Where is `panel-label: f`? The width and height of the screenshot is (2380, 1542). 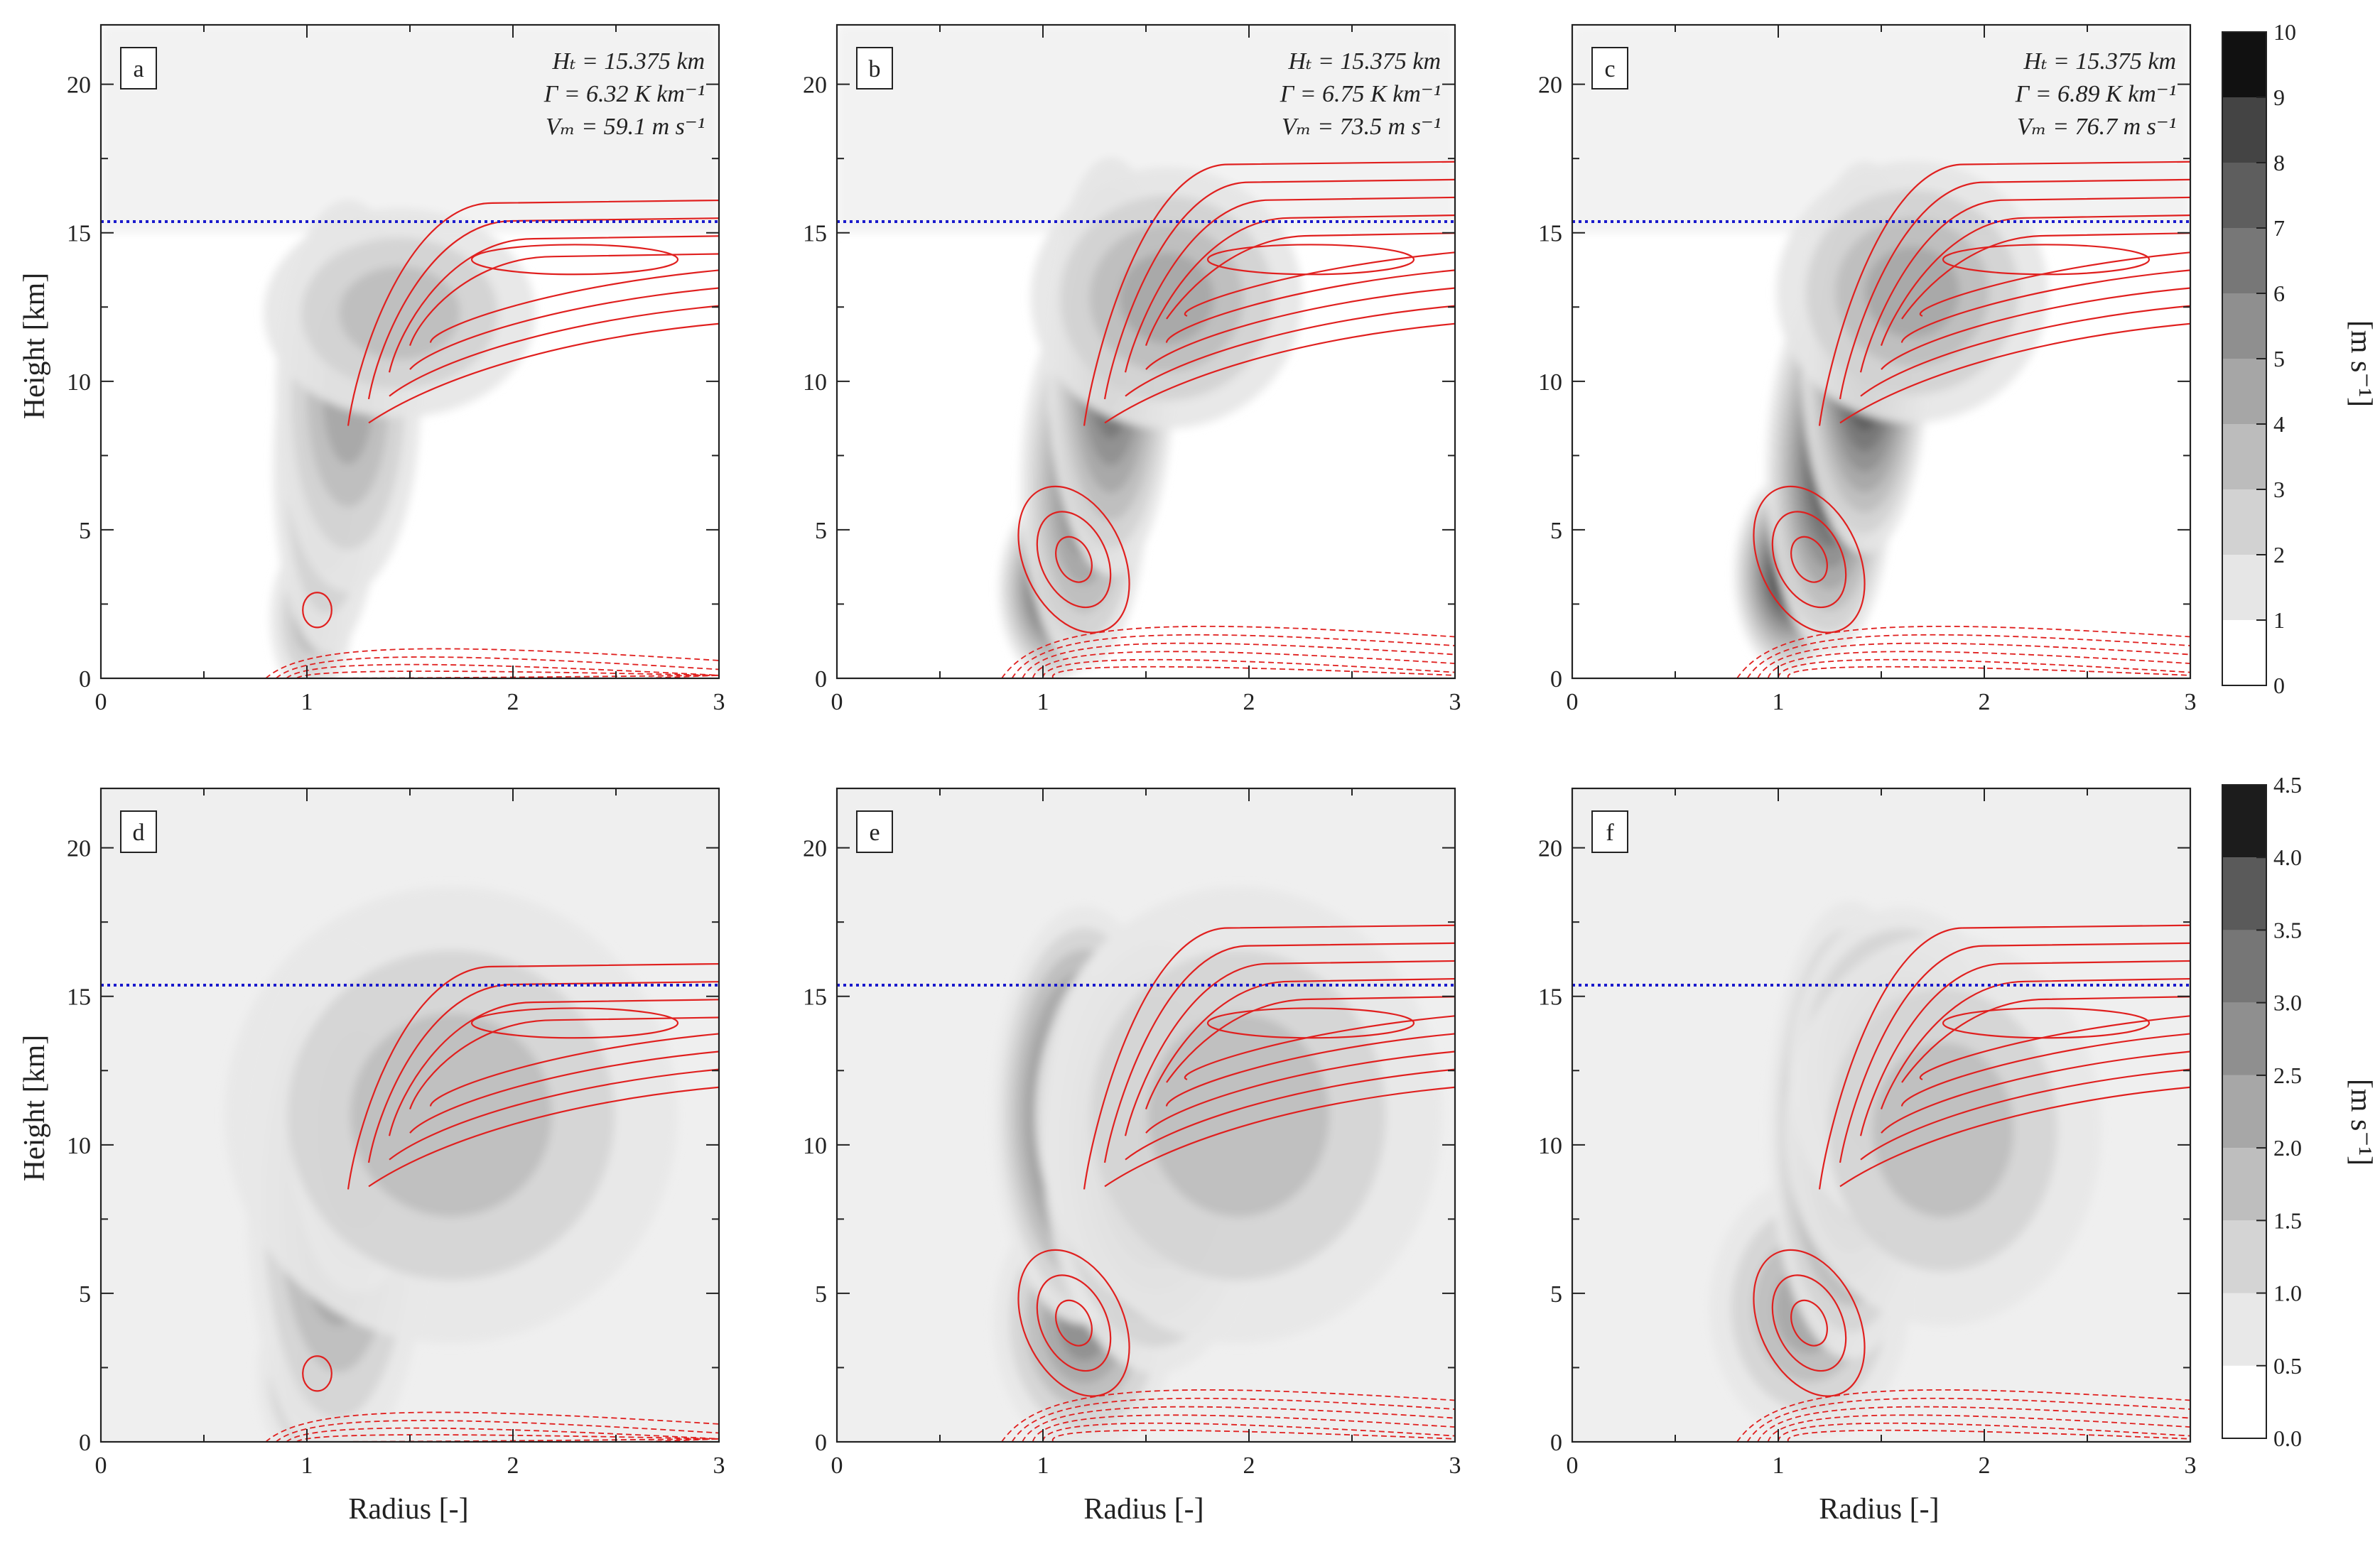 panel-label: f is located at coordinates (1610, 833).